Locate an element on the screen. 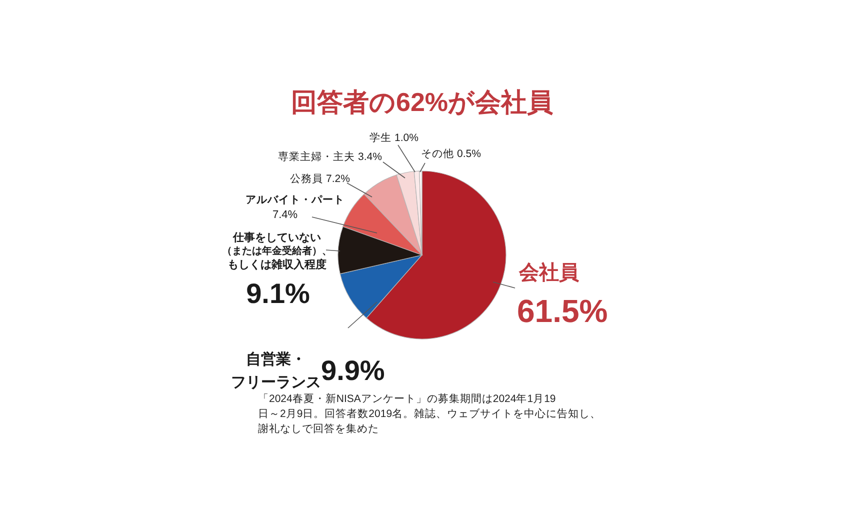  slice-label: 公務員 7.2% is located at coordinates (320, 179).